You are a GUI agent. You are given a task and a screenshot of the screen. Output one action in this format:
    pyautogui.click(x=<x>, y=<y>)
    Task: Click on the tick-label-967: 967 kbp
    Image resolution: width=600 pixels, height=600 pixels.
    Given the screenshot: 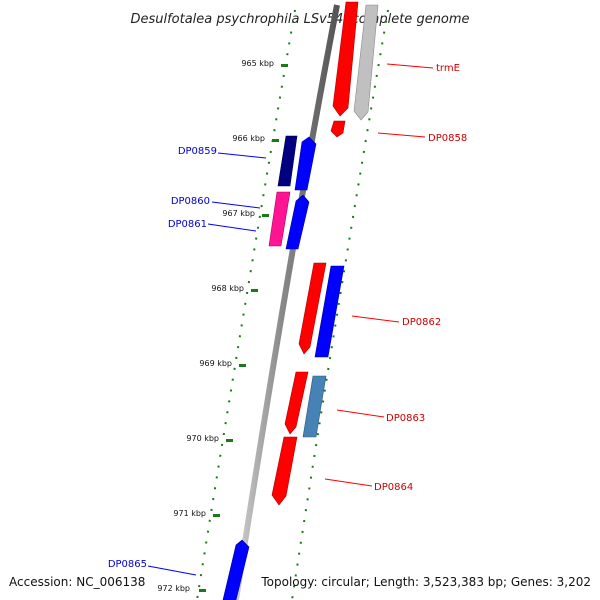 What is the action you would take?
    pyautogui.click(x=238, y=213)
    